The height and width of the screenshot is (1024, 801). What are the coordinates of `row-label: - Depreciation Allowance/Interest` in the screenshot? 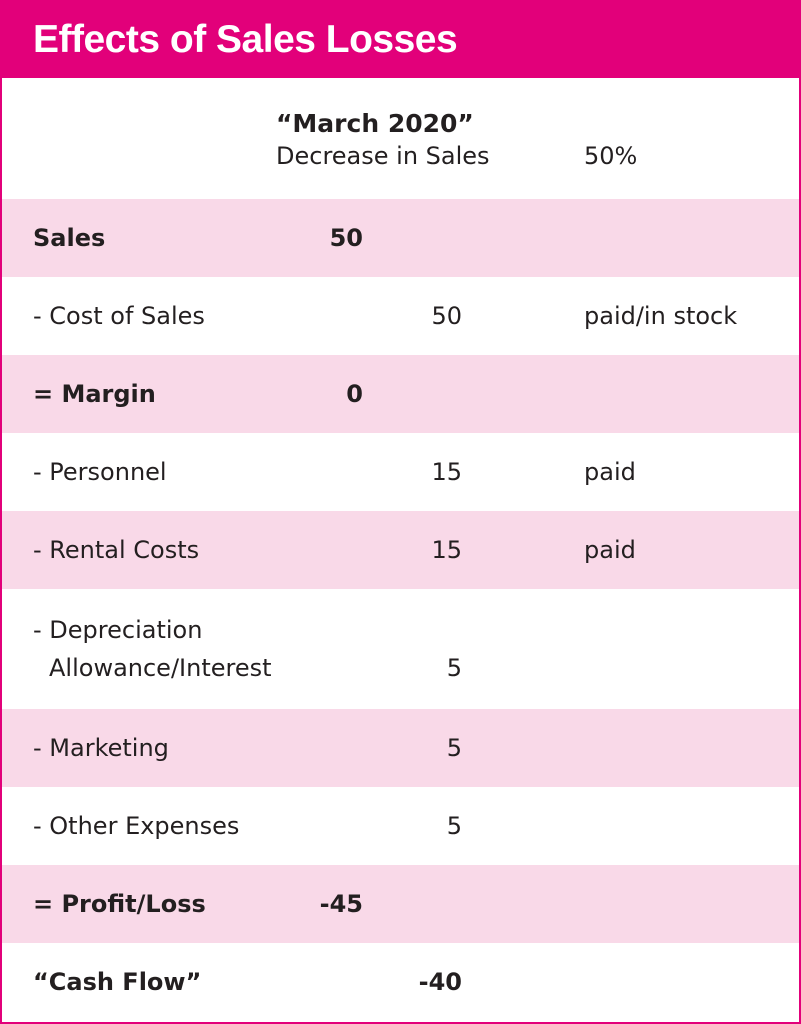 It's located at (152, 649).